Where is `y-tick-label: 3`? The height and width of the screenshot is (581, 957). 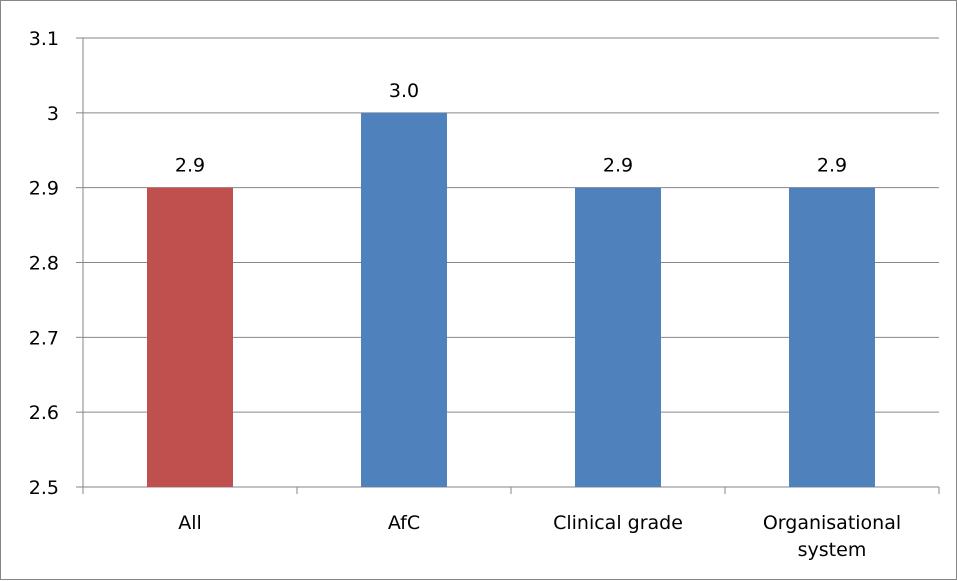 y-tick-label: 3 is located at coordinates (53, 114).